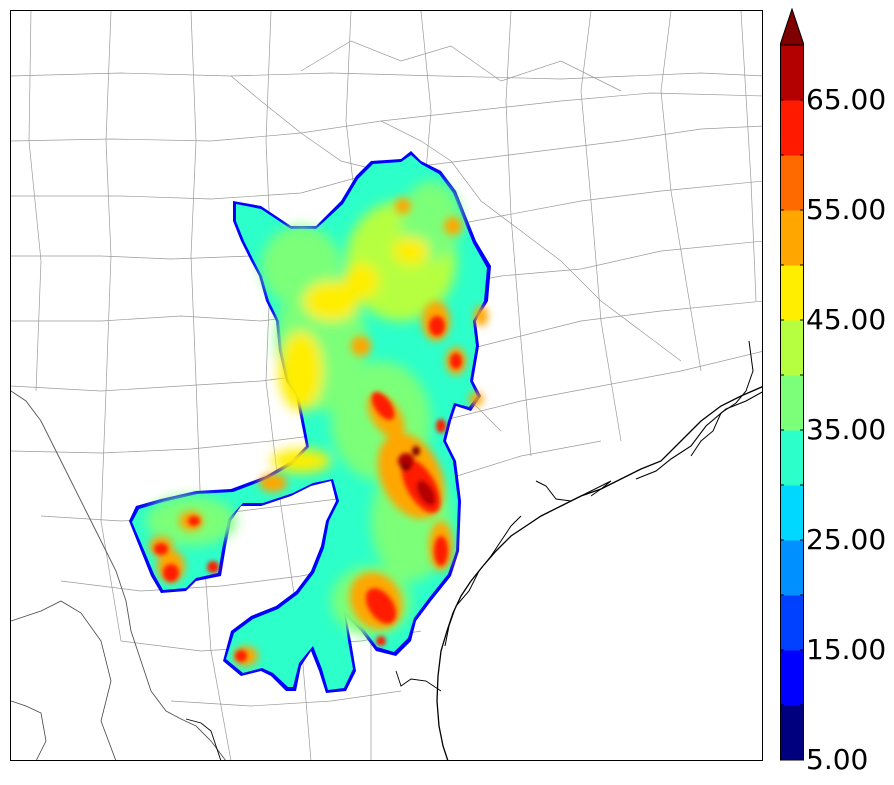 Image resolution: width=894 pixels, height=785 pixels. I want to click on colorbar-tick-label: 65.00, so click(846, 99).